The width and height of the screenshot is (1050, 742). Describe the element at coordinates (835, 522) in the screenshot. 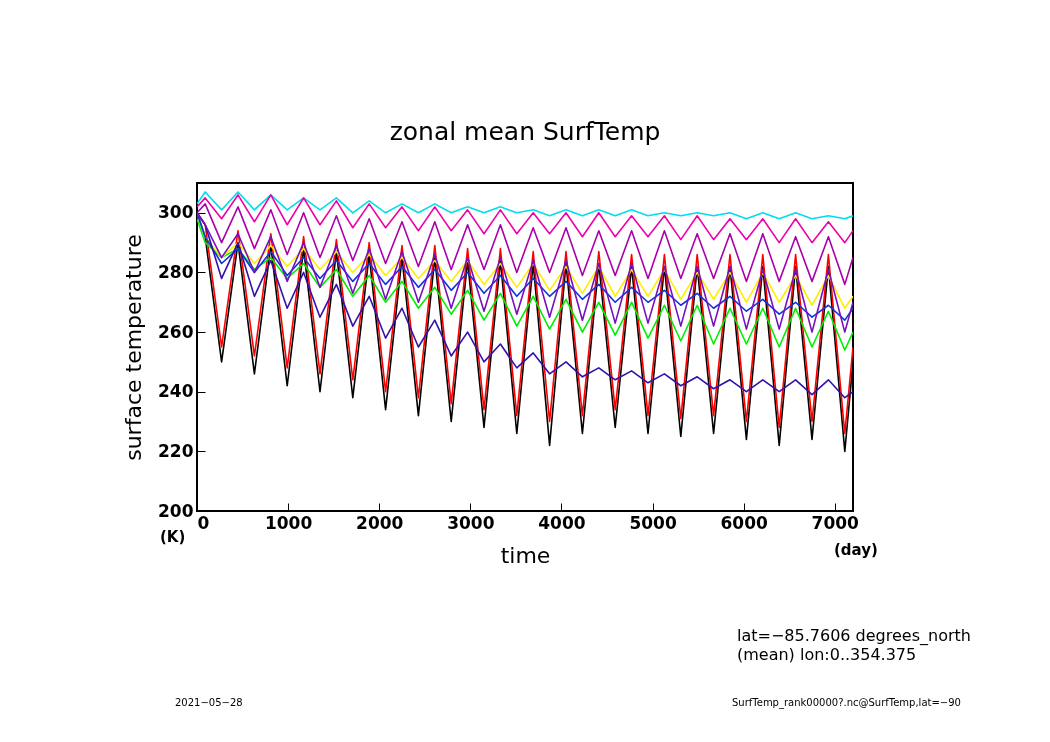

I see `x-tick-label: 7000` at that location.